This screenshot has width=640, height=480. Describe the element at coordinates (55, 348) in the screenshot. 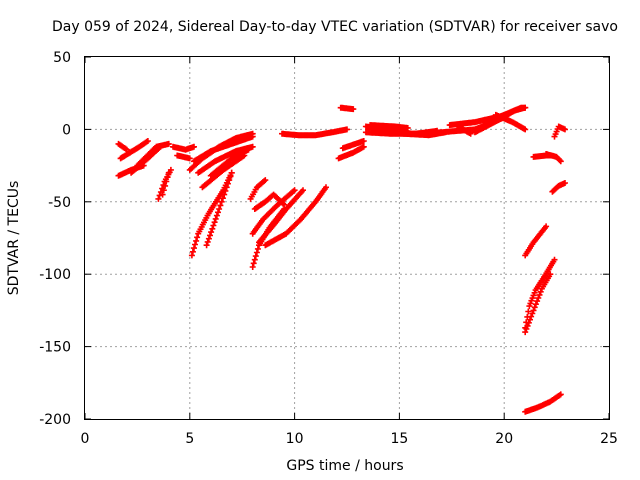

I see `y-tick-label: -150` at that location.